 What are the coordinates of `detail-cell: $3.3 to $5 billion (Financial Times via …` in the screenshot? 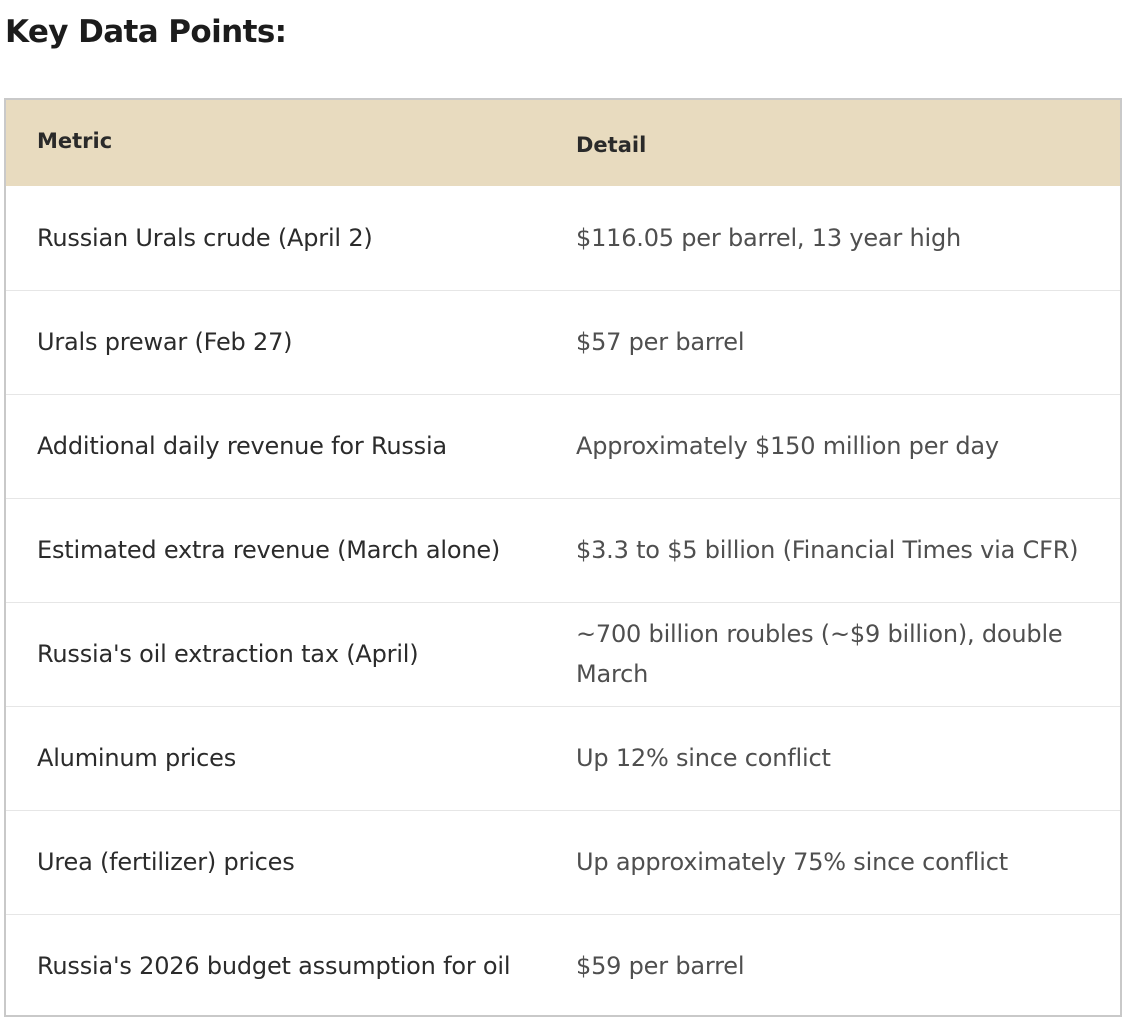 It's located at (827, 550).